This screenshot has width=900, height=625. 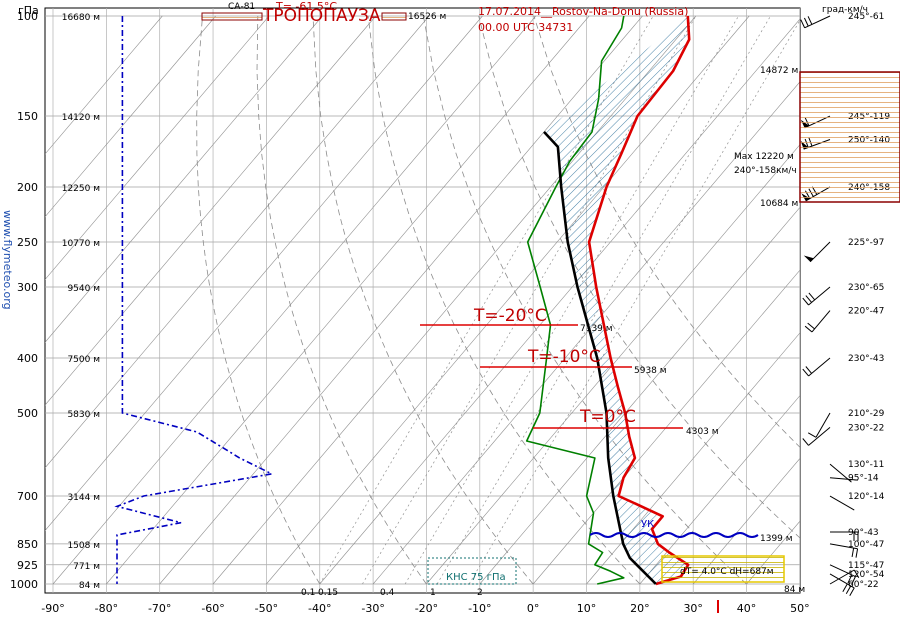 What do you see at coordinates (27, 565) in the screenshot?
I see `pressure-tick-label: 925` at bounding box center [27, 565].